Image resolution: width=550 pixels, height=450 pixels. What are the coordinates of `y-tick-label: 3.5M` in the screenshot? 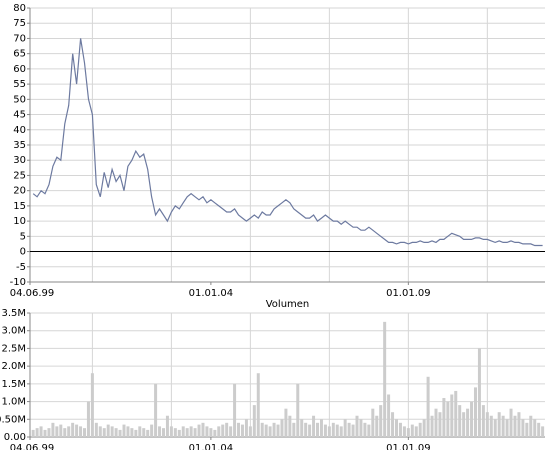 It's located at (13, 313).